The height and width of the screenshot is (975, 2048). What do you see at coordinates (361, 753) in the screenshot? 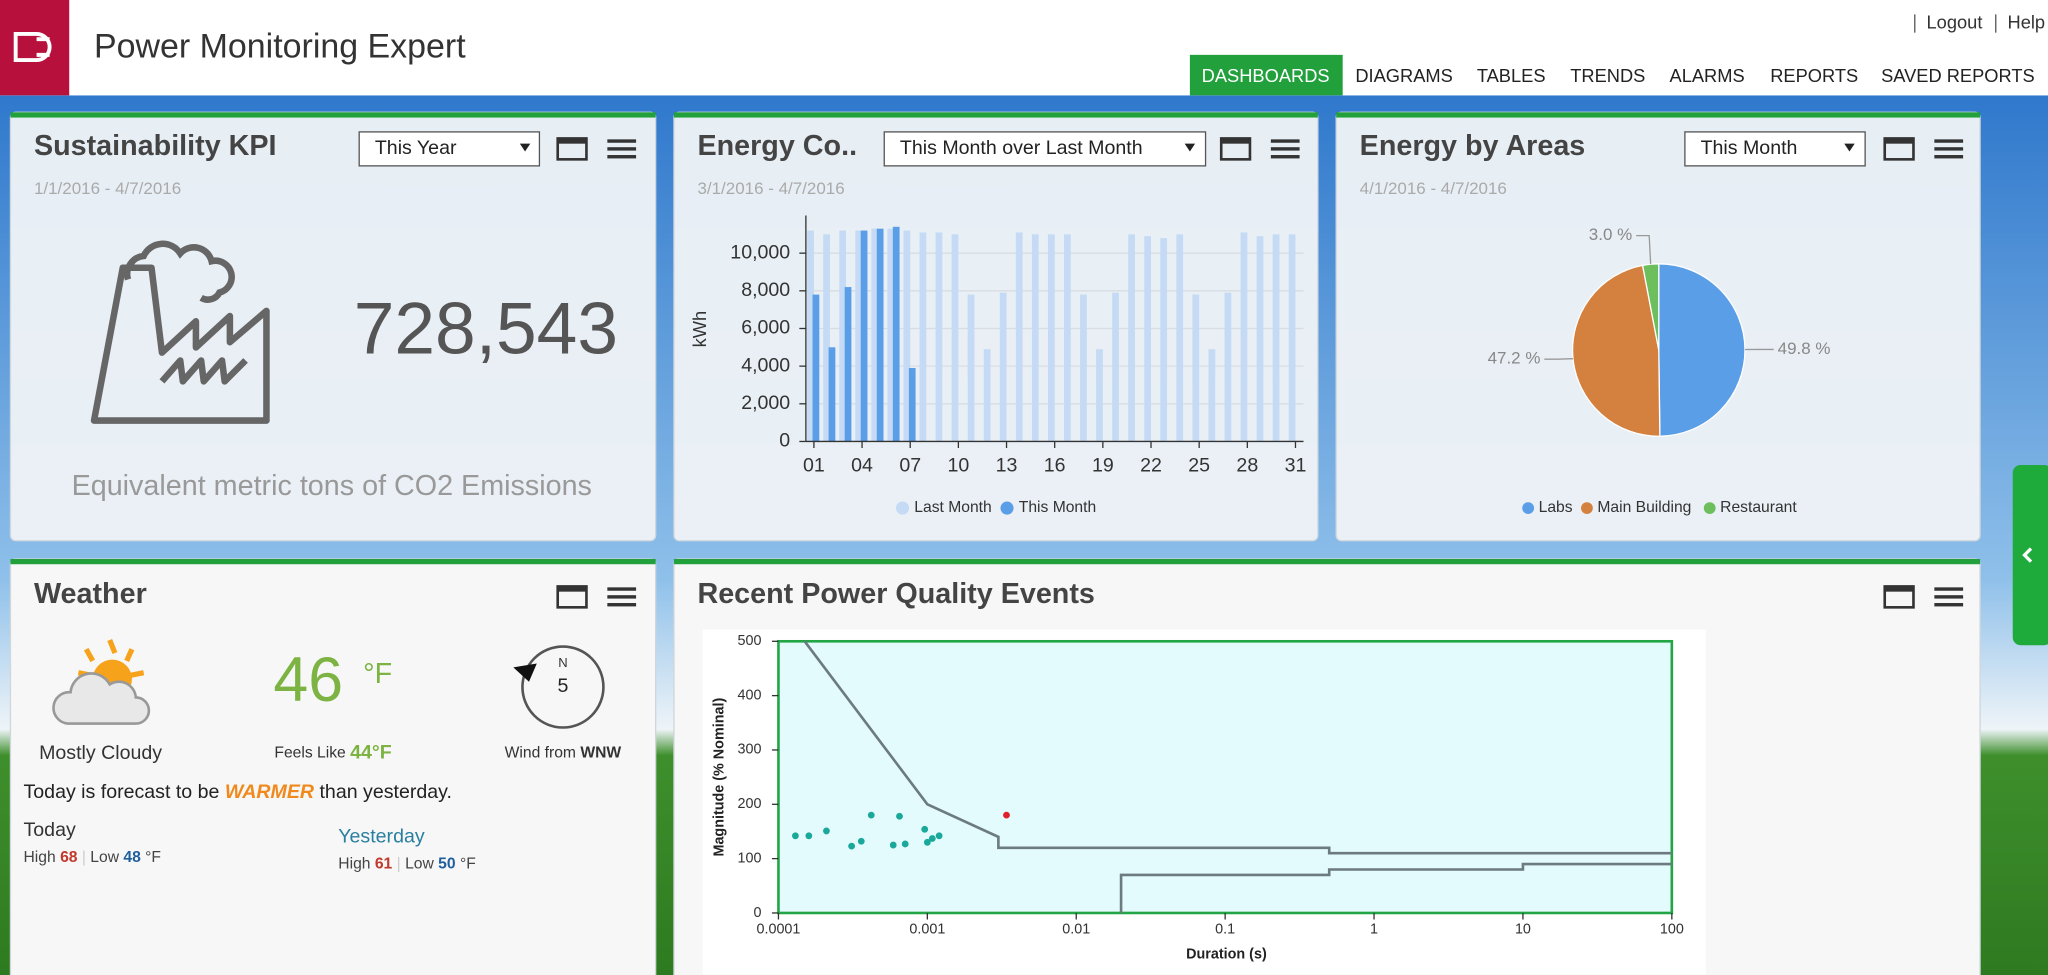
I see `feels-like-value: 44` at bounding box center [361, 753].